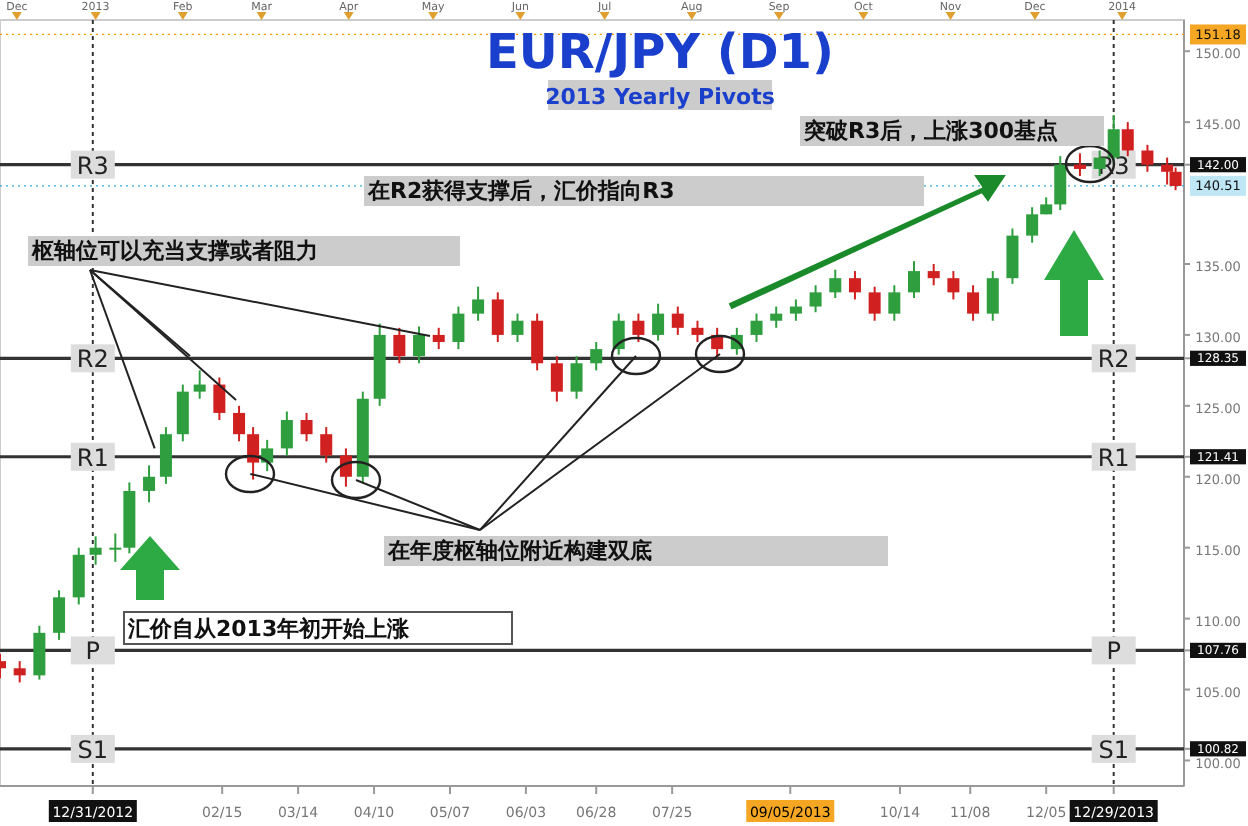 This screenshot has height=826, width=1248. Describe the element at coordinates (519, 551) in the screenshot. I see `annotation: 在年度枢轴位附近构建双底` at that location.